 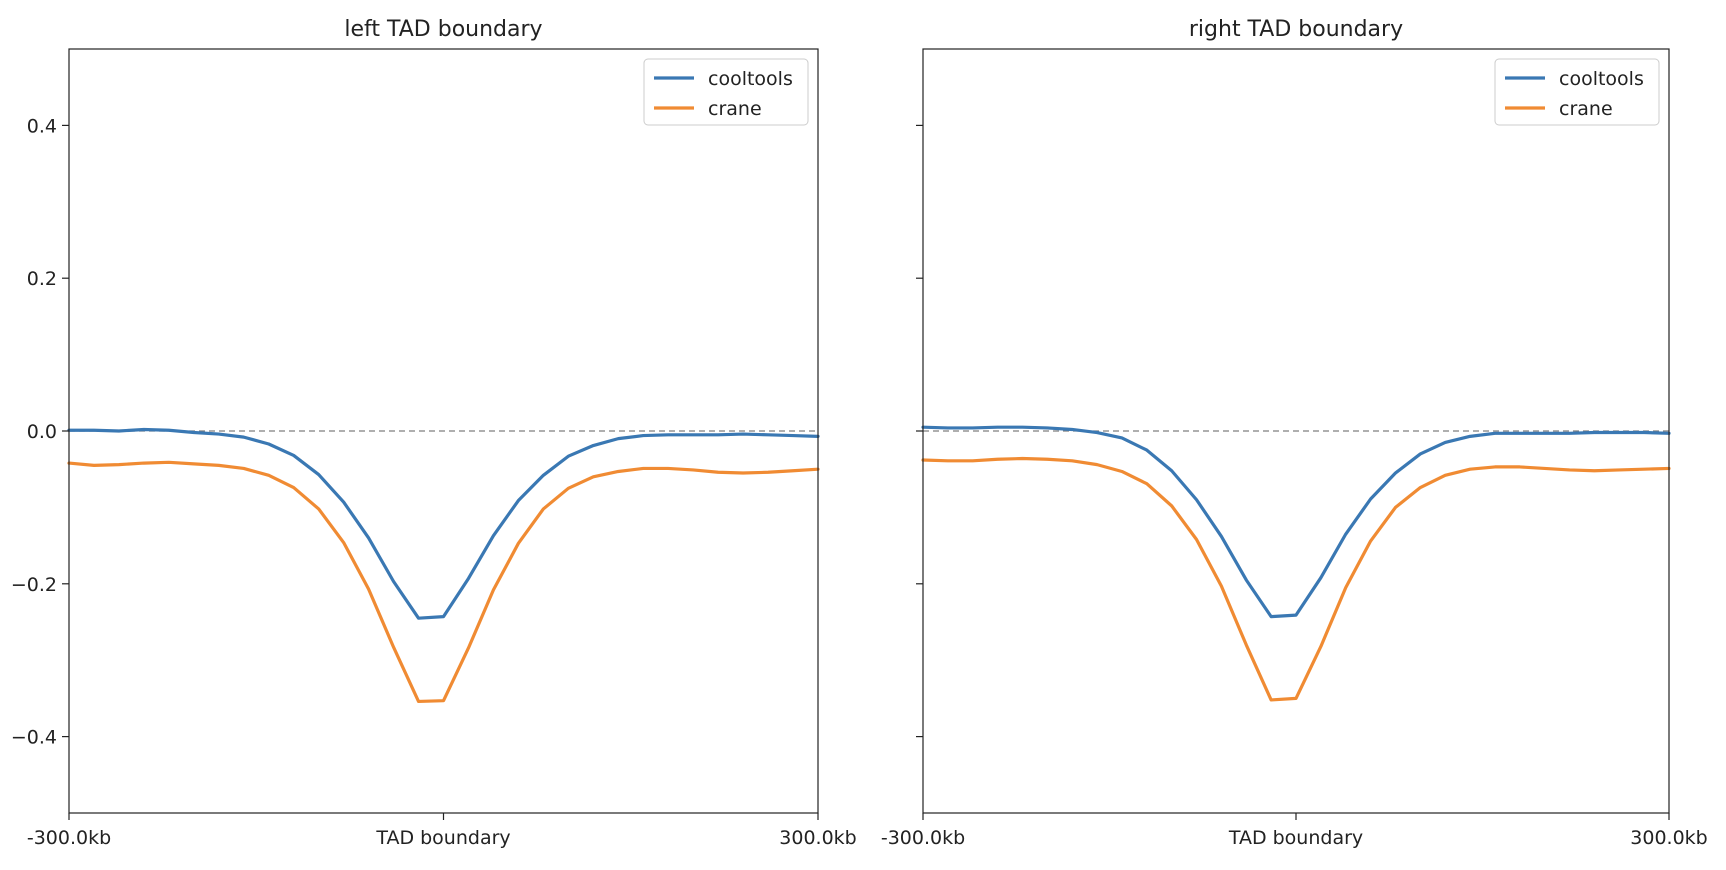 What do you see at coordinates (34, 585) in the screenshot?
I see `y-tick-label: −0.2` at bounding box center [34, 585].